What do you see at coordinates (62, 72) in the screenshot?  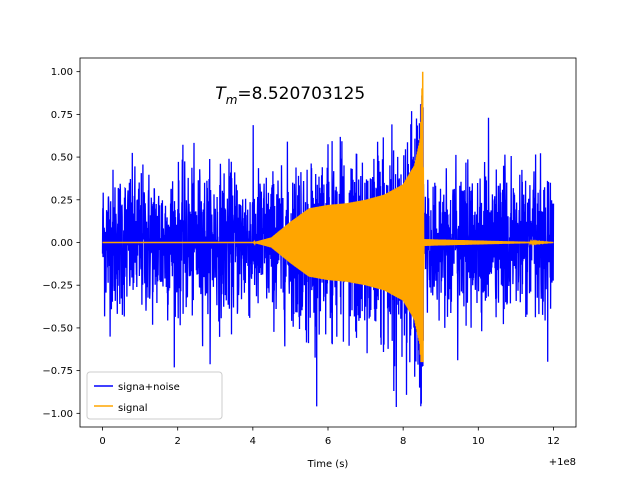 I see `y-tick-label: 1.00` at bounding box center [62, 72].